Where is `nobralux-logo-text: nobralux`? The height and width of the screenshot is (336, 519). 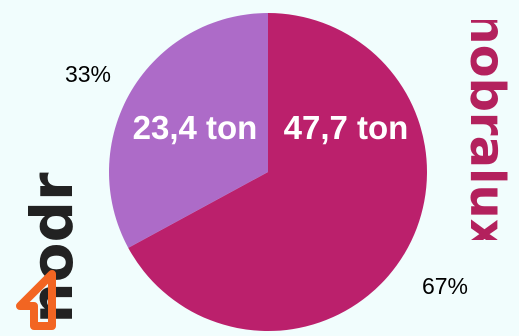 nobralux-logo-text: nobralux is located at coordinates (486, 130).